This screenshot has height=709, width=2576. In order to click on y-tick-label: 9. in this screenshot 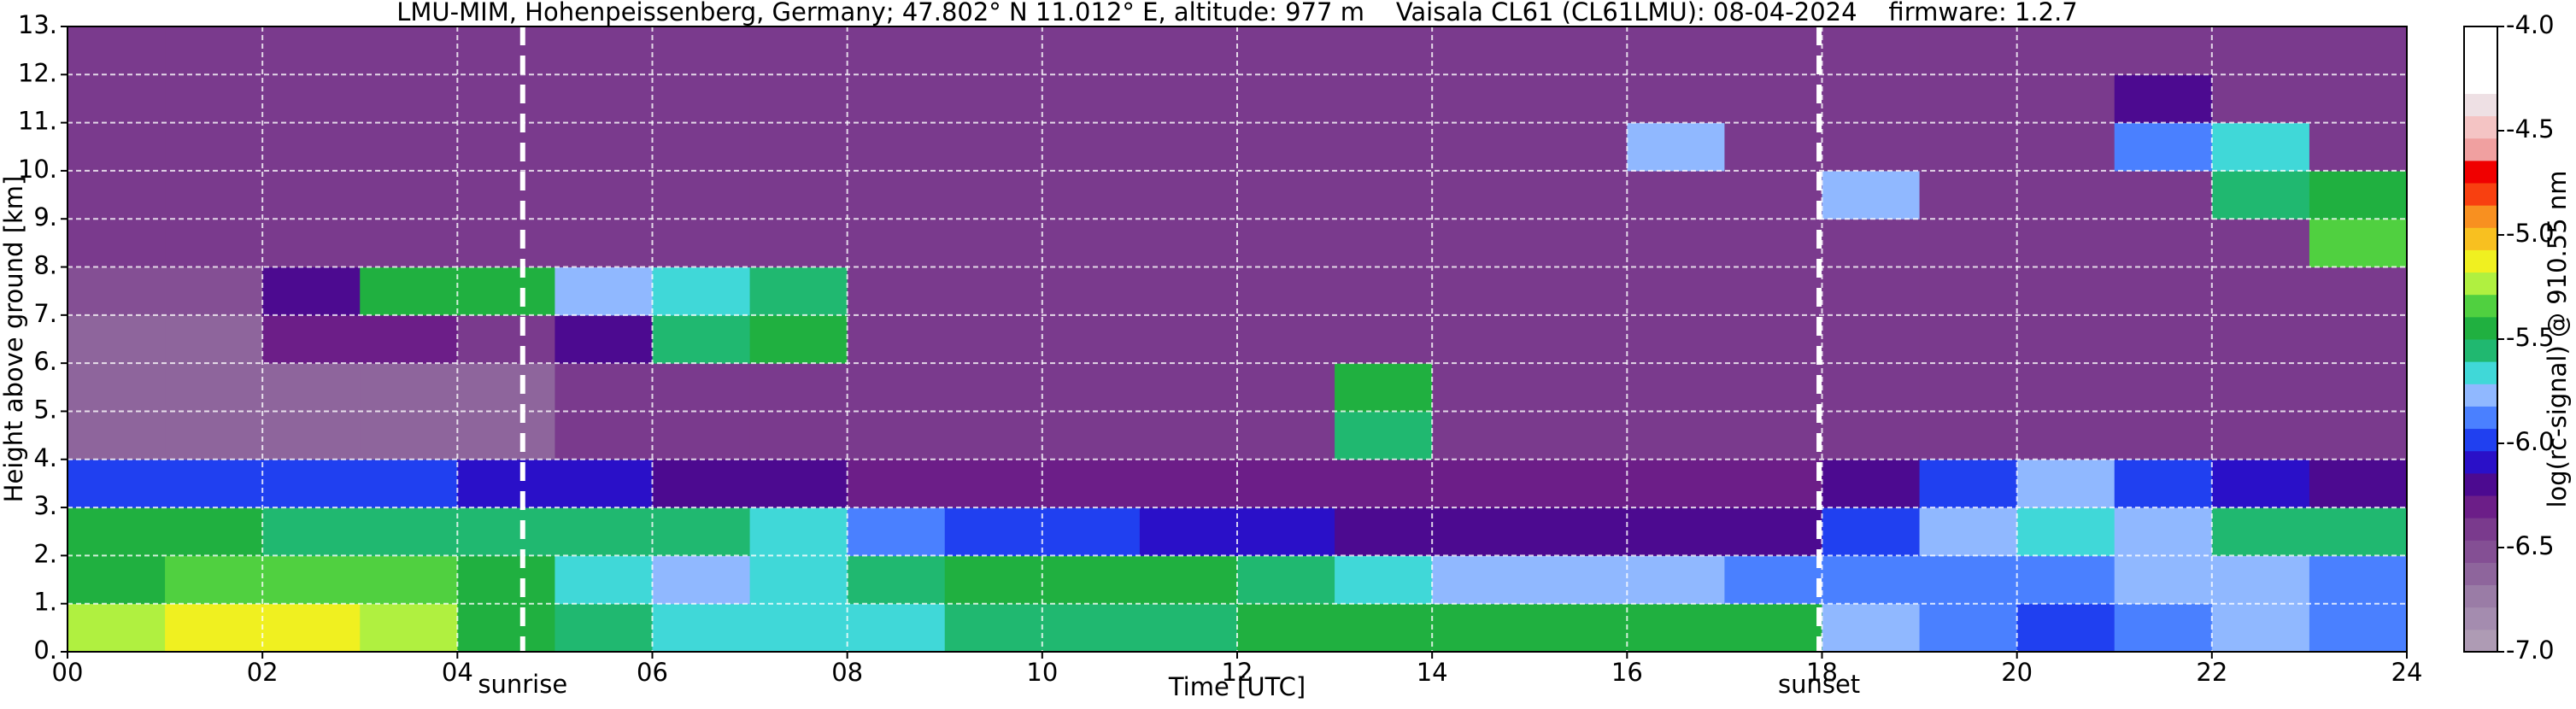, I will do `click(45, 217)`.